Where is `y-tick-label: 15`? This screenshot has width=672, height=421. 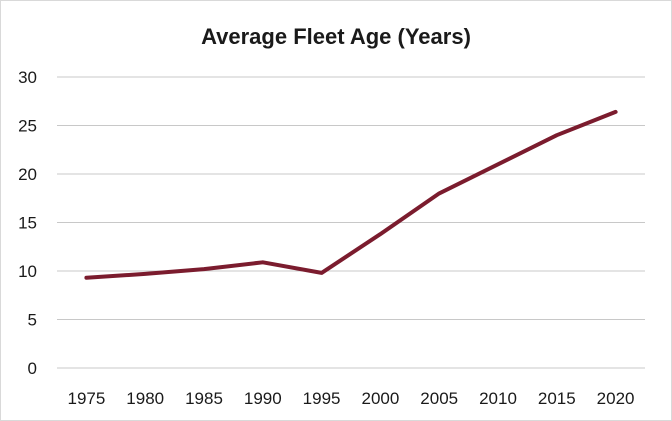
y-tick-label: 15 is located at coordinates (27, 223).